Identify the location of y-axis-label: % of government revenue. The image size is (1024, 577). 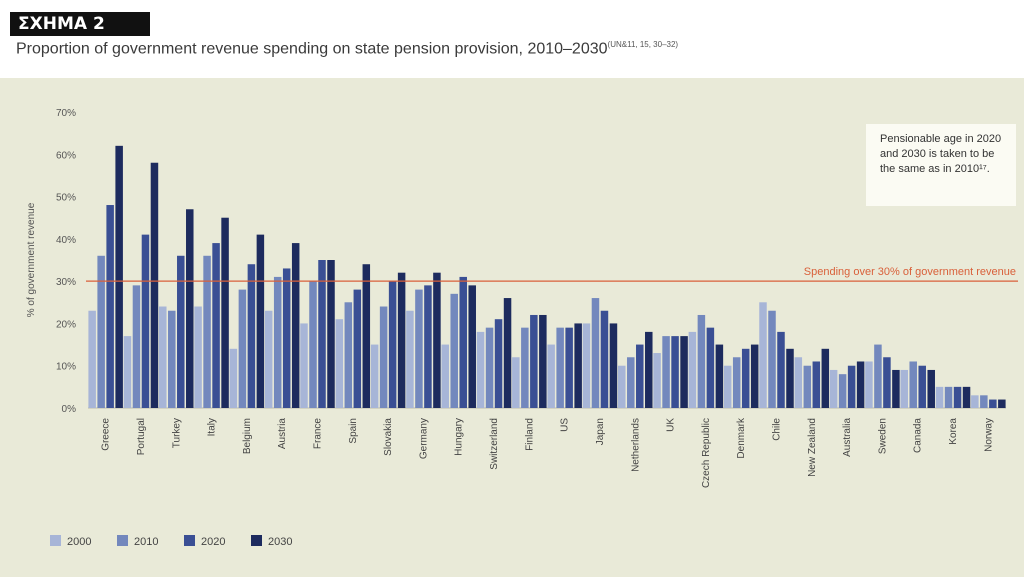
(31, 259).